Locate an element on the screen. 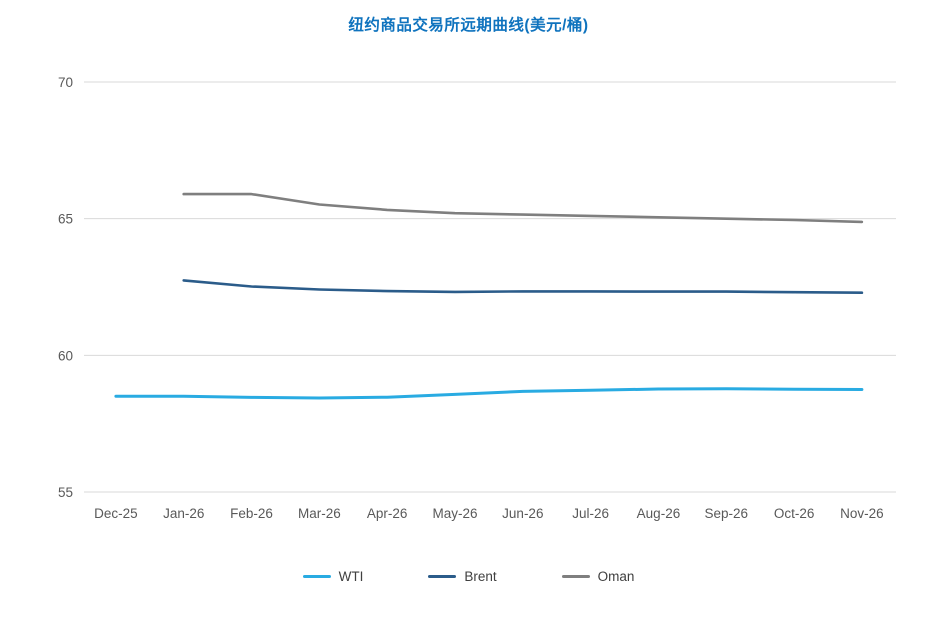 The width and height of the screenshot is (937, 634). x-axis-tick-label: Jan-26 is located at coordinates (183, 513).